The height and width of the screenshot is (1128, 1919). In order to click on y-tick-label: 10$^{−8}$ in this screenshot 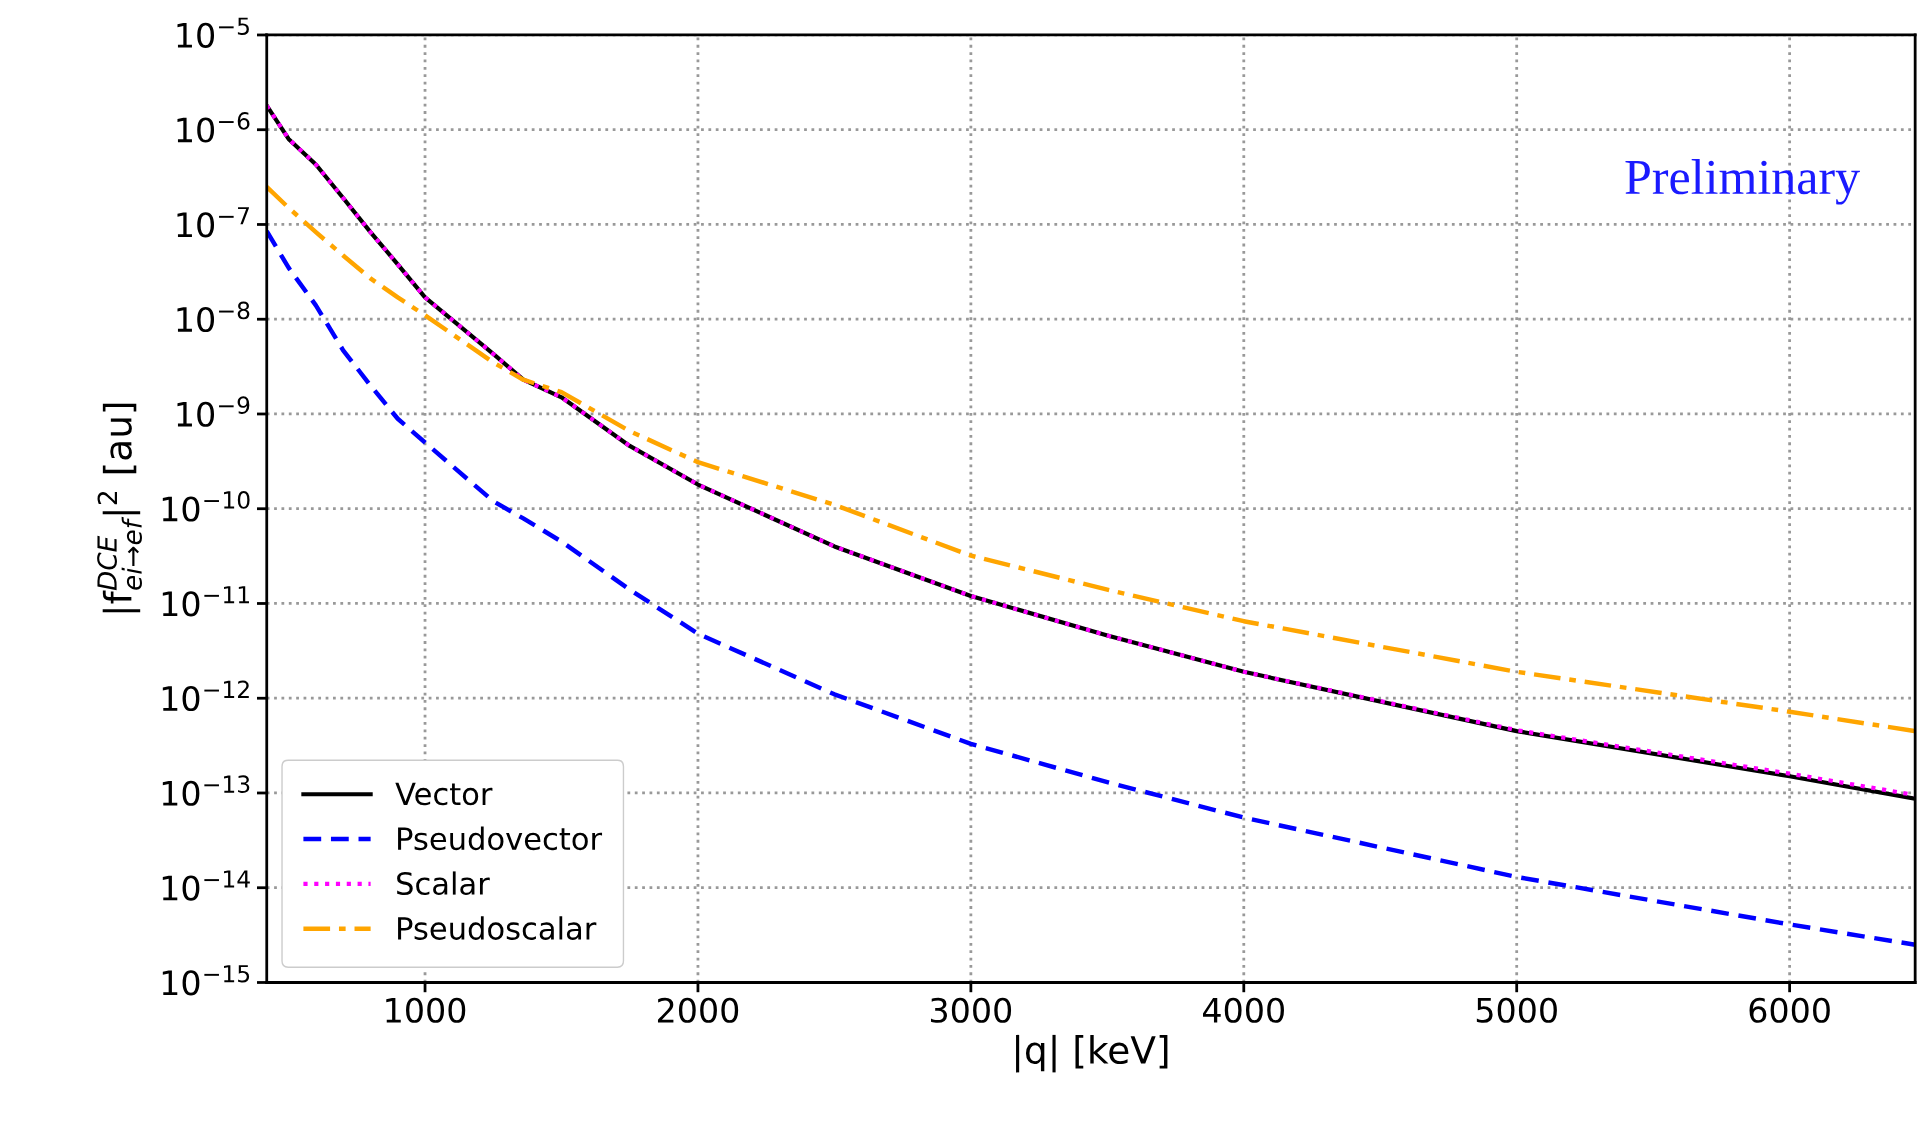, I will do `click(213, 317)`.